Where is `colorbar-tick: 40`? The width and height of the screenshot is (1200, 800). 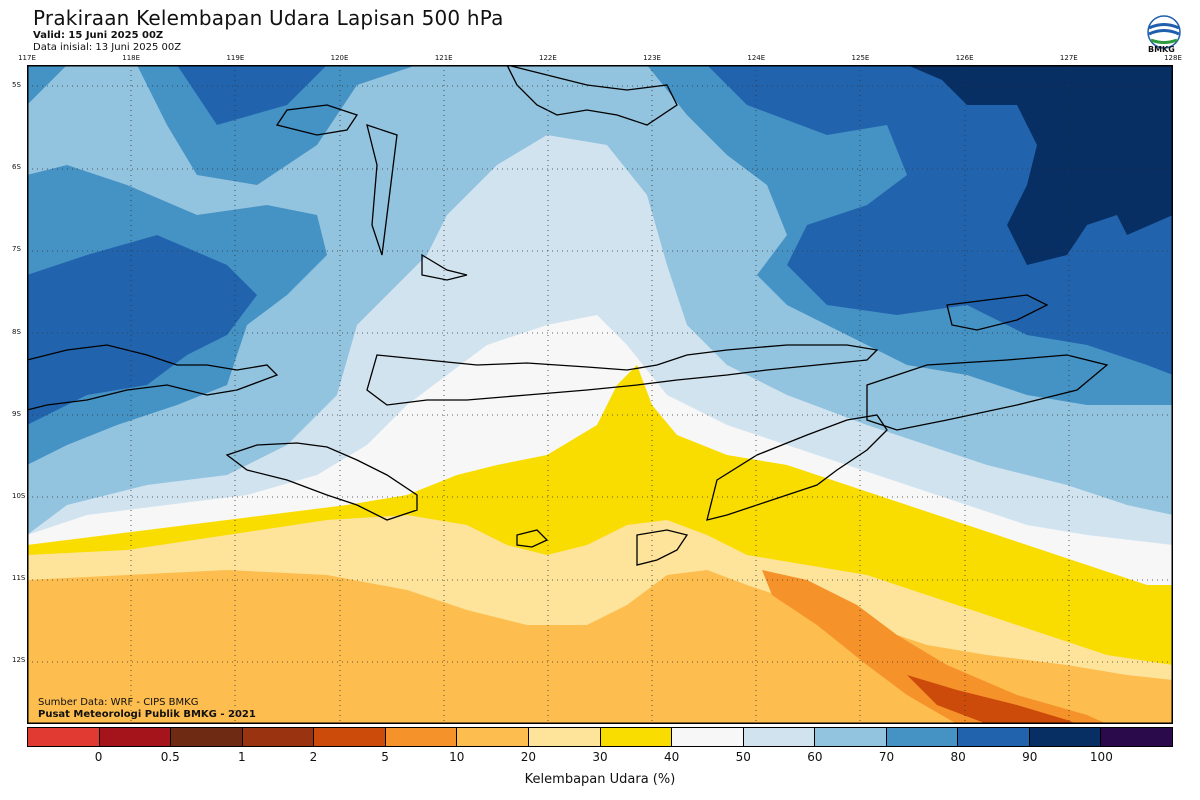 colorbar-tick: 40 is located at coordinates (671, 757).